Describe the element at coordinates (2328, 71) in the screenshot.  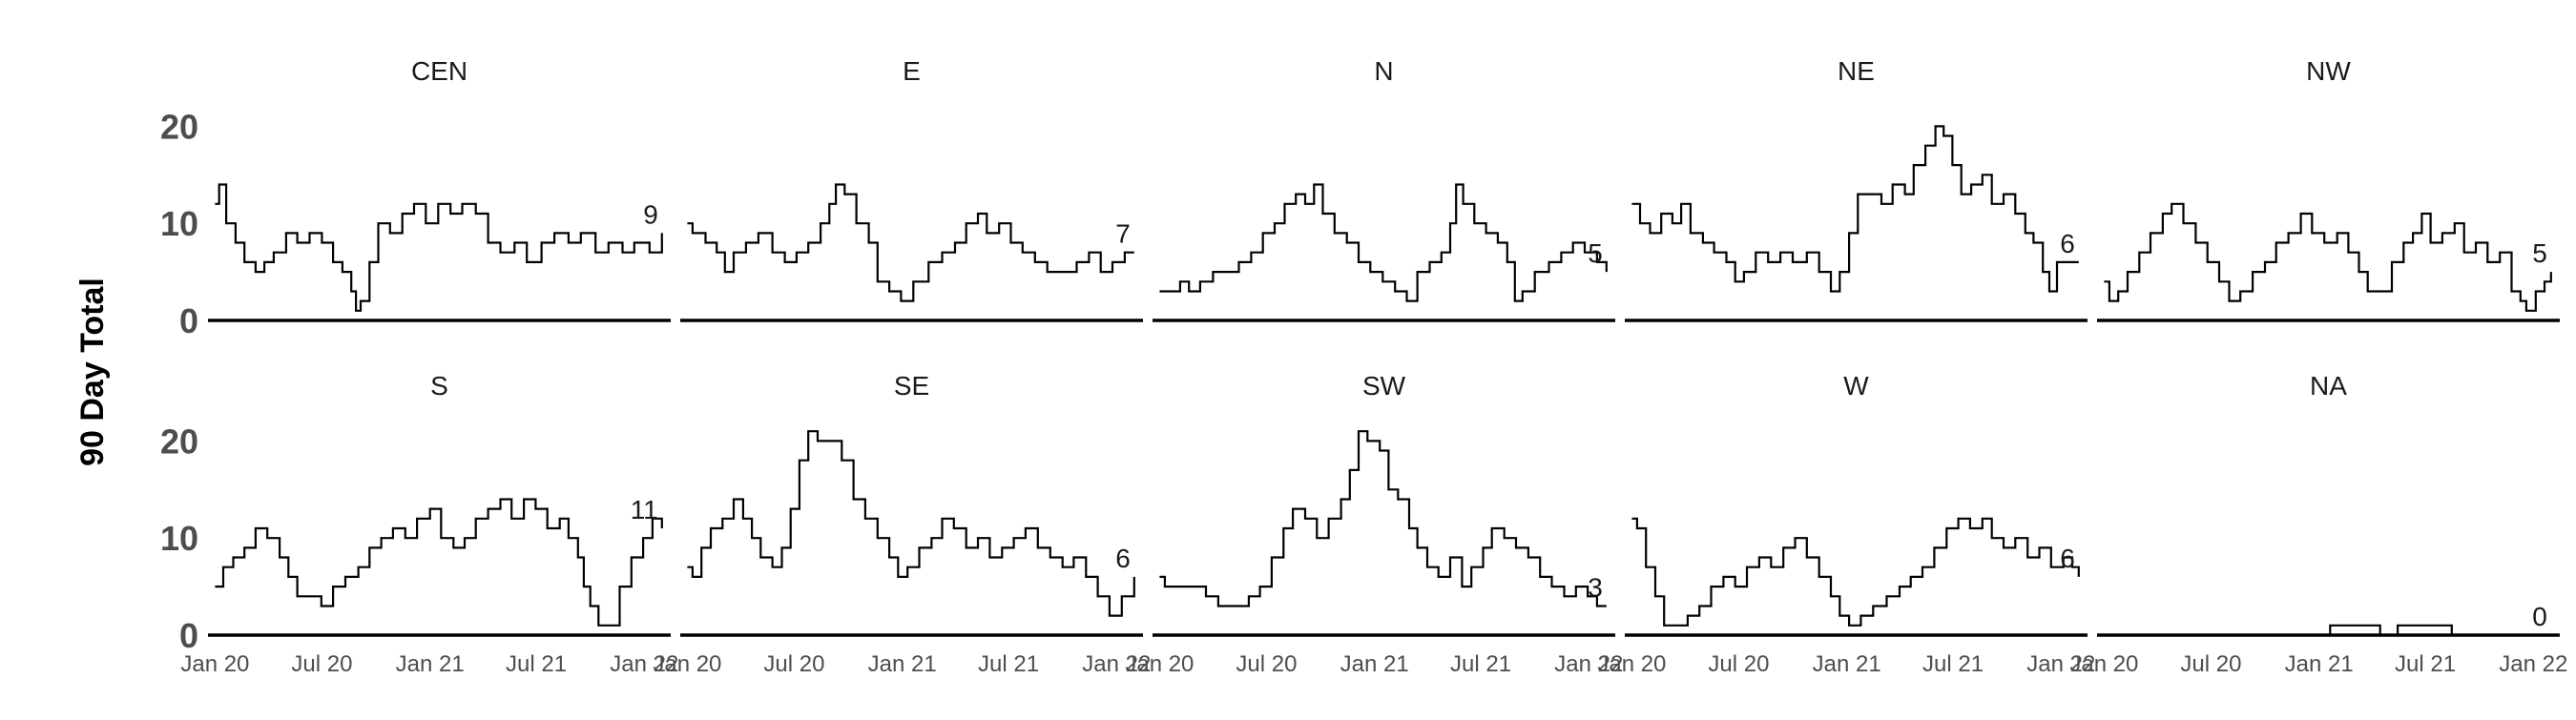
I see `panel-title-nw: NW` at that location.